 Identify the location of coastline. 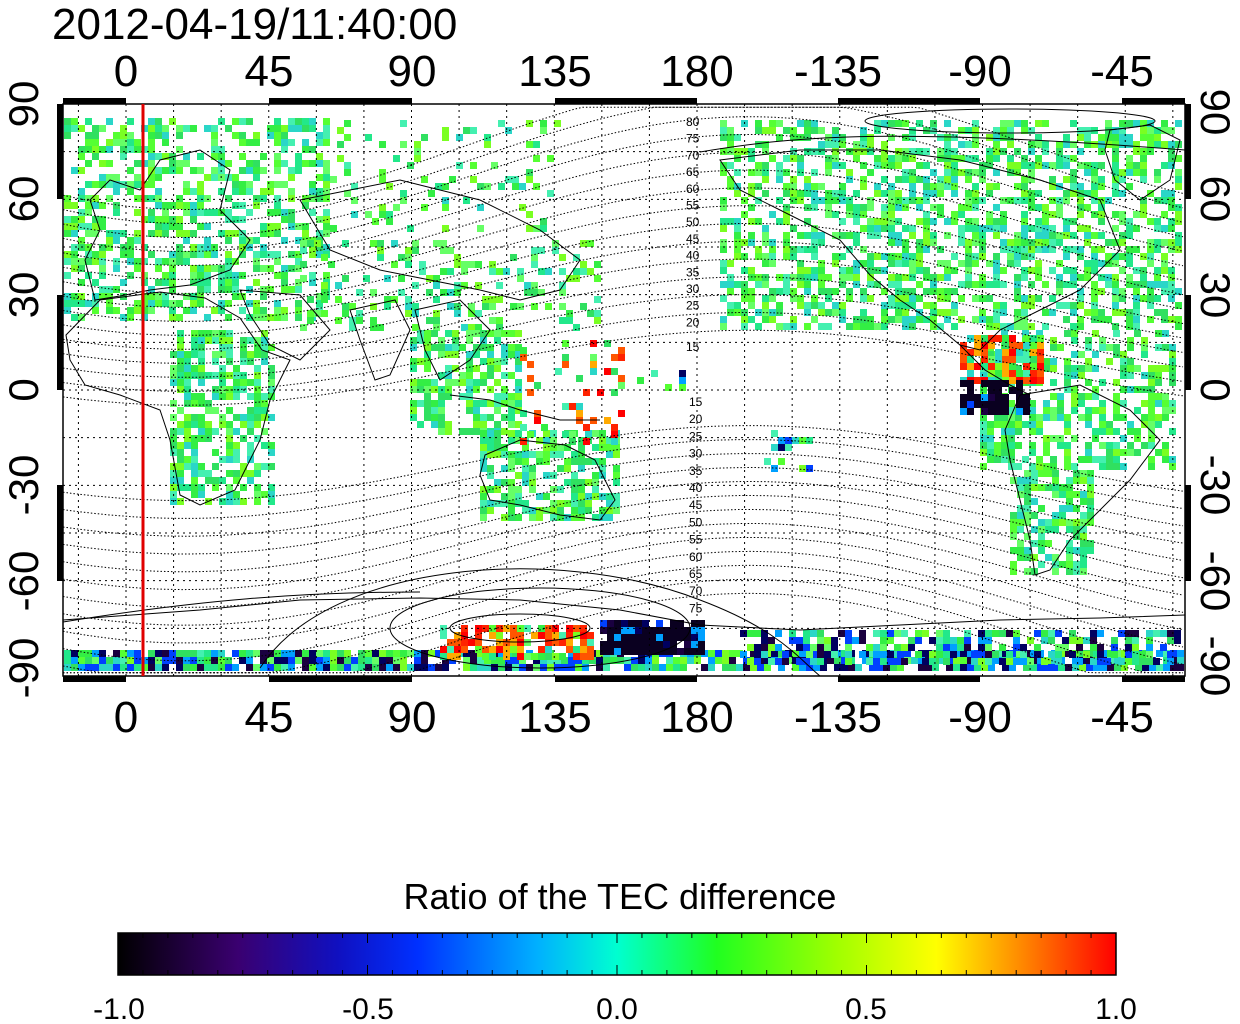
(1142, 162).